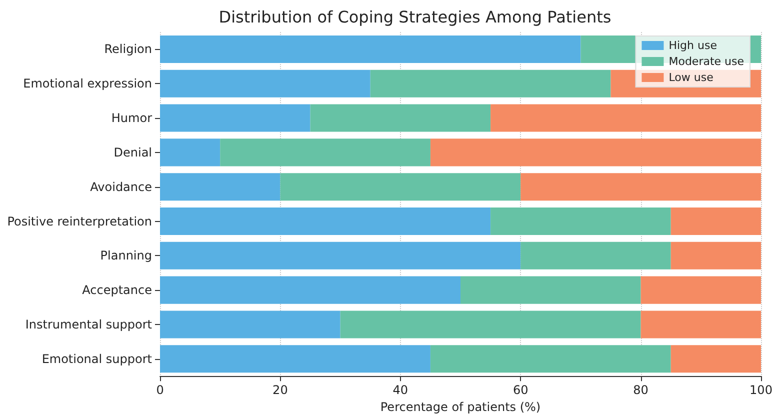 The image size is (776, 418). What do you see at coordinates (117, 290) in the screenshot?
I see `y-tick-label: Acceptance` at bounding box center [117, 290].